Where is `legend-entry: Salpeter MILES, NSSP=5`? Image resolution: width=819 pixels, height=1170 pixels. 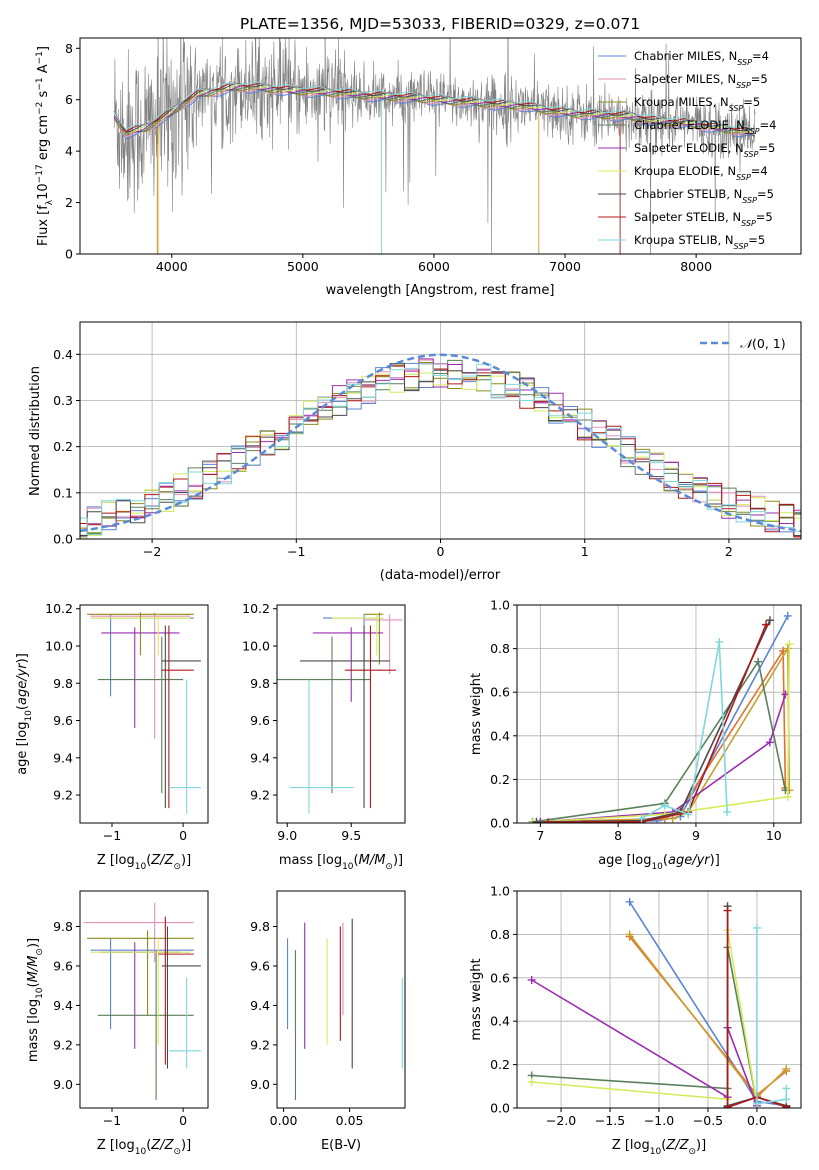 legend-entry: Salpeter MILES, NSSP=5 is located at coordinates (701, 81).